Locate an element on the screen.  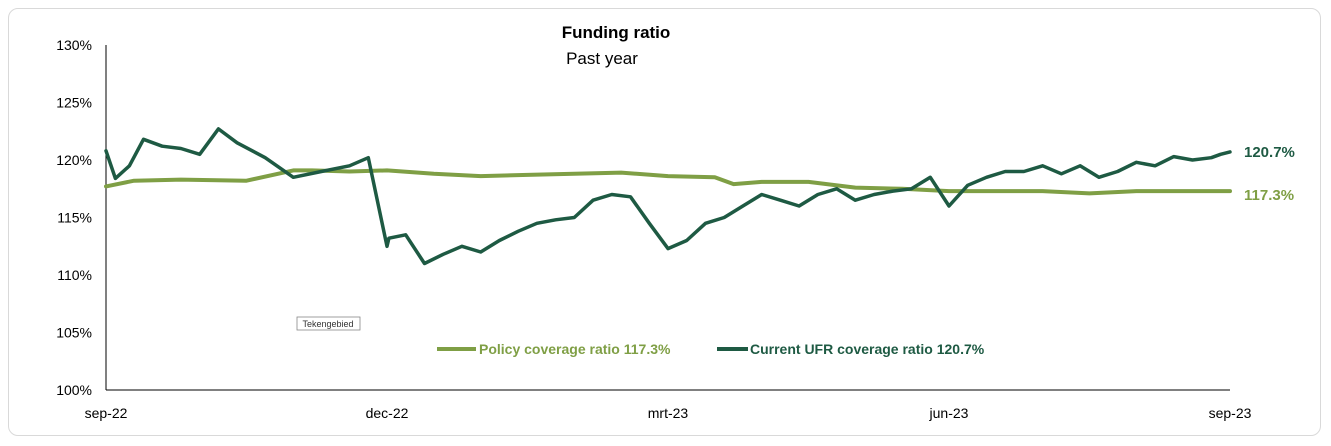
drawing-area-marker: Tekengebied is located at coordinates (328, 323).